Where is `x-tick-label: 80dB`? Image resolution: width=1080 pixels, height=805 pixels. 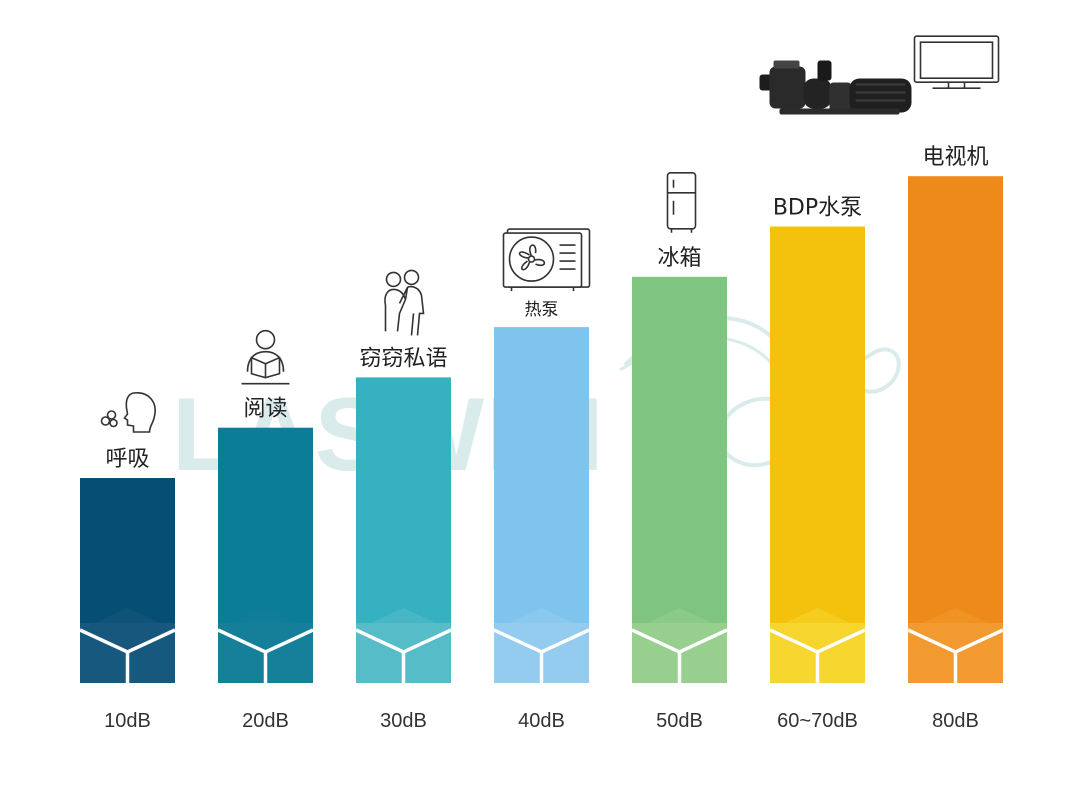
x-tick-label: 80dB is located at coordinates (955, 721).